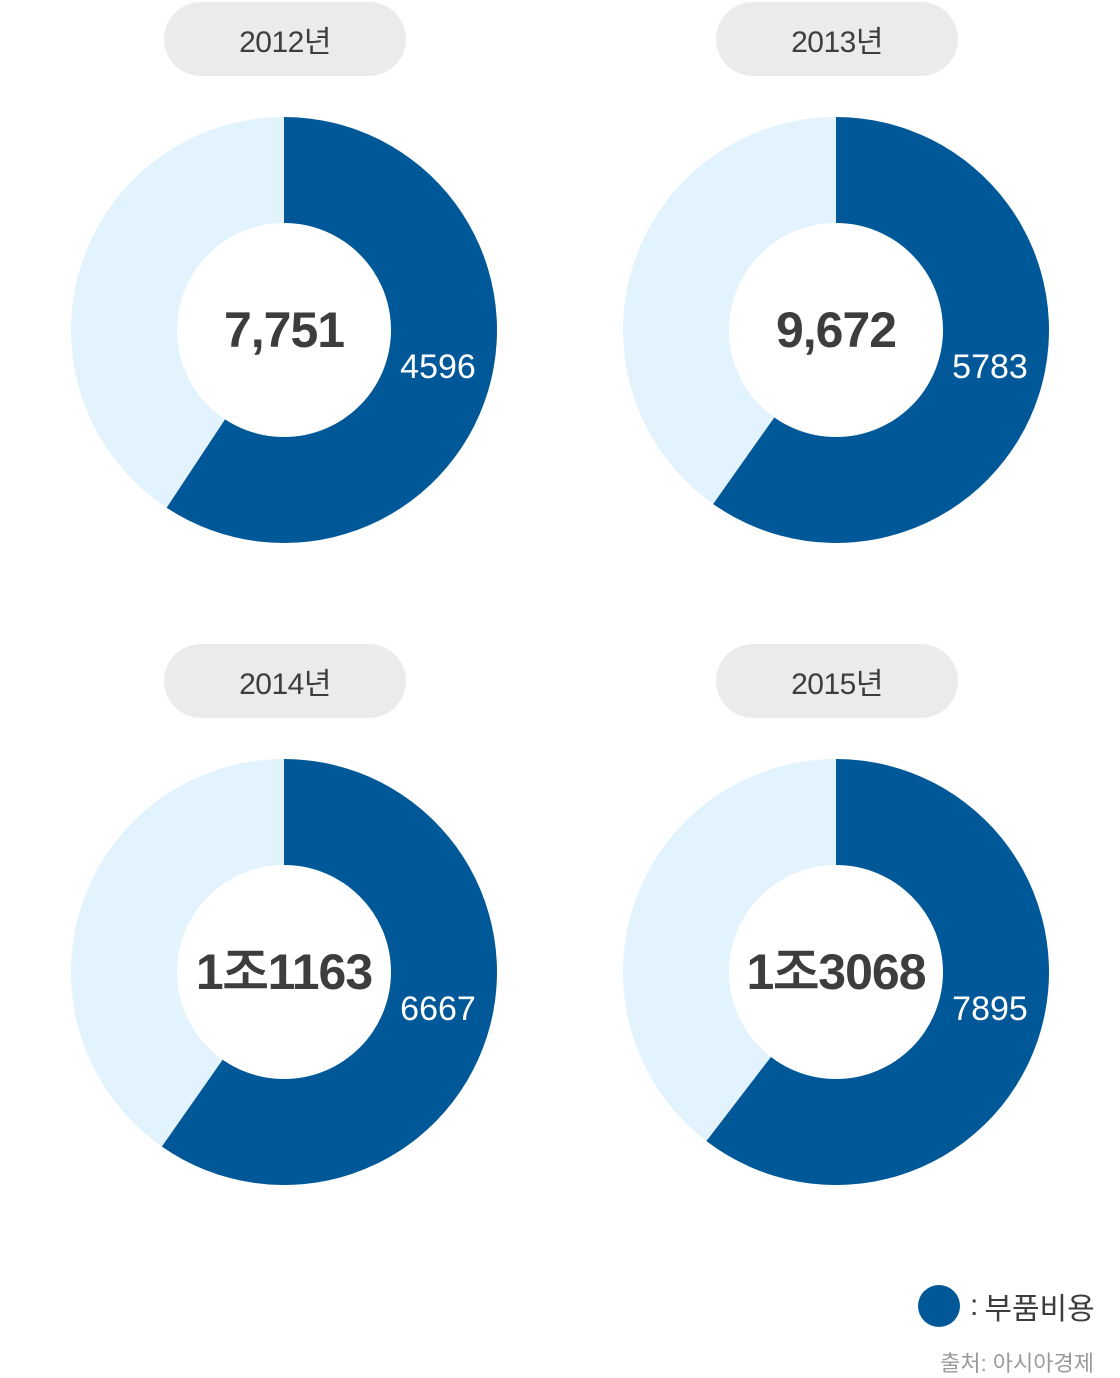 The height and width of the screenshot is (1378, 1120). Describe the element at coordinates (837, 681) in the screenshot. I see `year-pill: 2015년` at that location.